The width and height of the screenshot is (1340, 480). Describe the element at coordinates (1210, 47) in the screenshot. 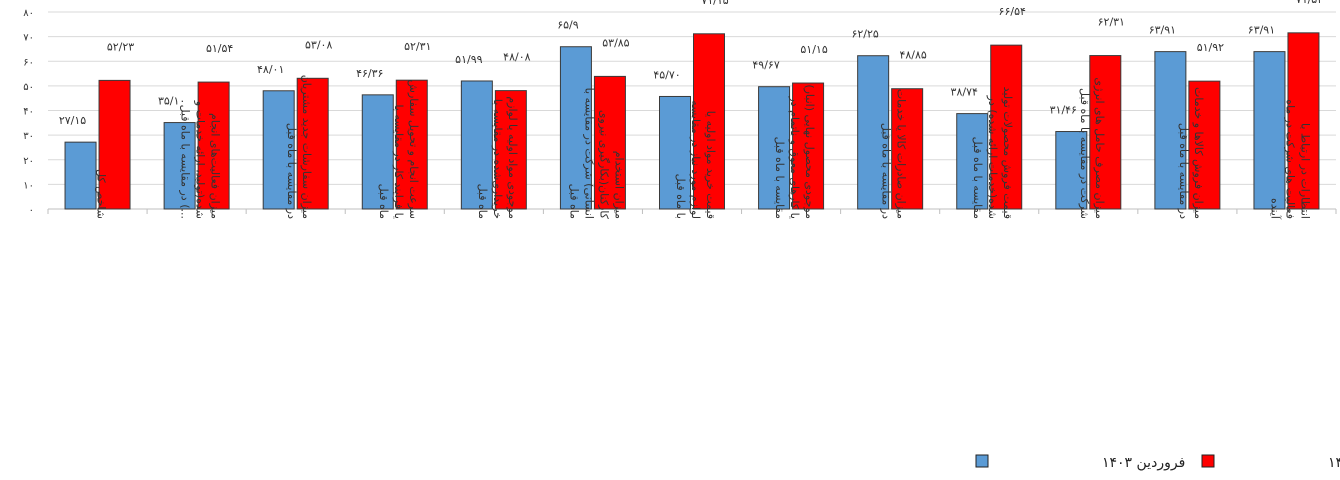

I see `data-label: ۵۱/۹۲` at that location.